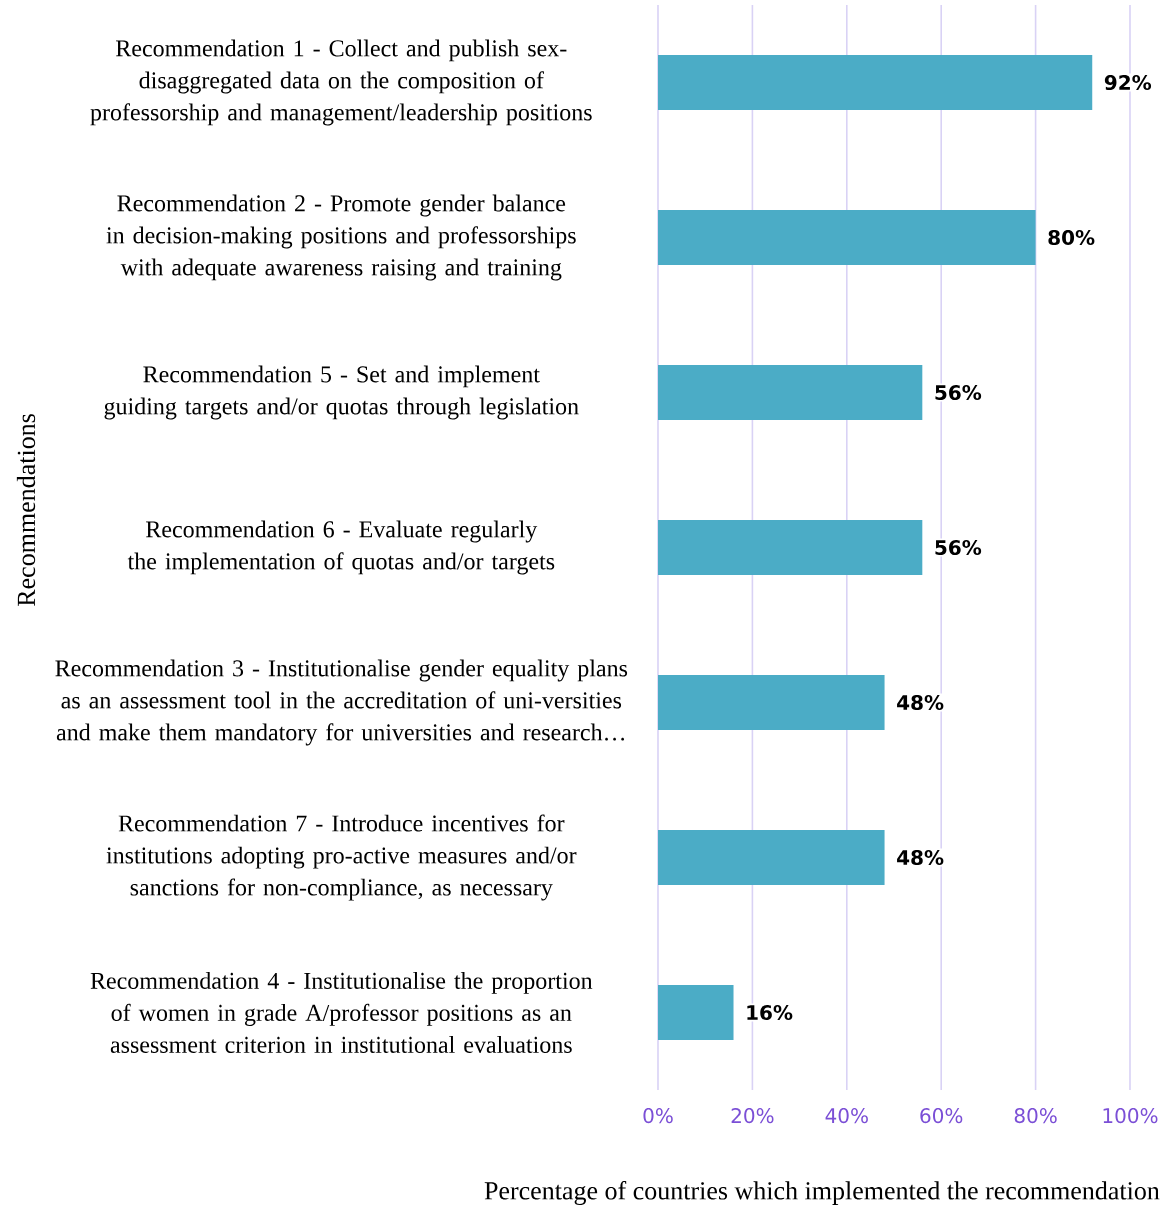 The image size is (1165, 1207). Describe the element at coordinates (1071, 237) in the screenshot. I see `data-label: 80%` at that location.